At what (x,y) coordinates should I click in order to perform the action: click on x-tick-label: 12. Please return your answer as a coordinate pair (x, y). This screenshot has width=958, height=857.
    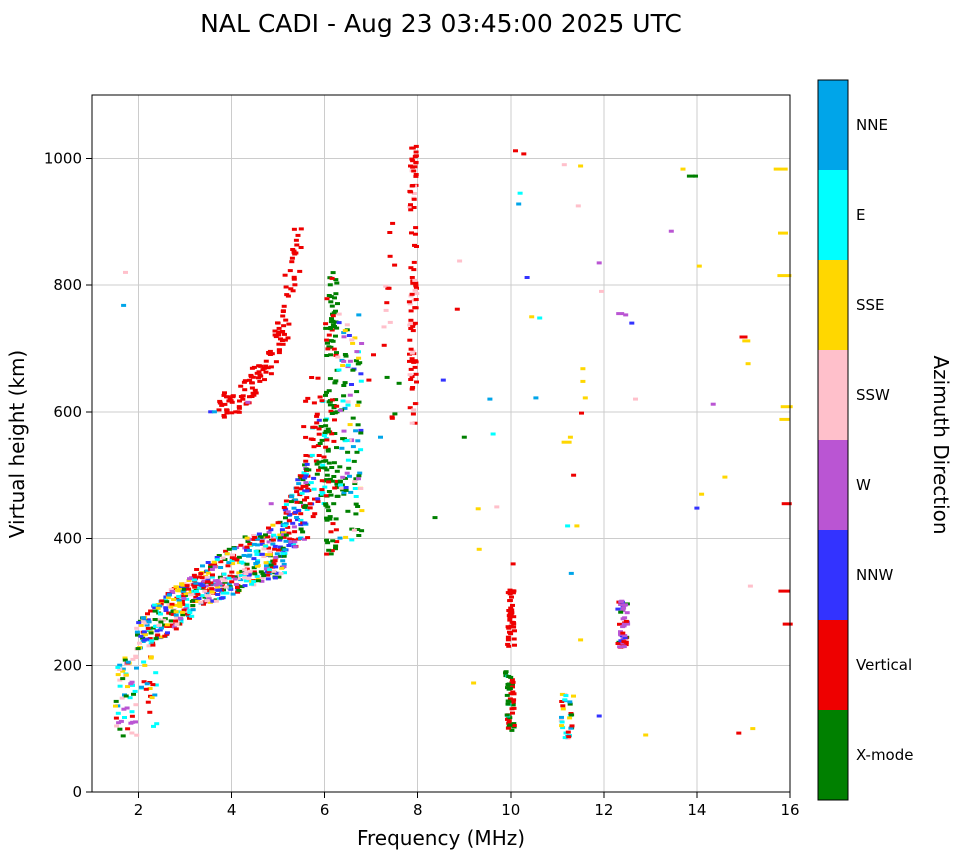
    Looking at the image, I should click on (603, 810).